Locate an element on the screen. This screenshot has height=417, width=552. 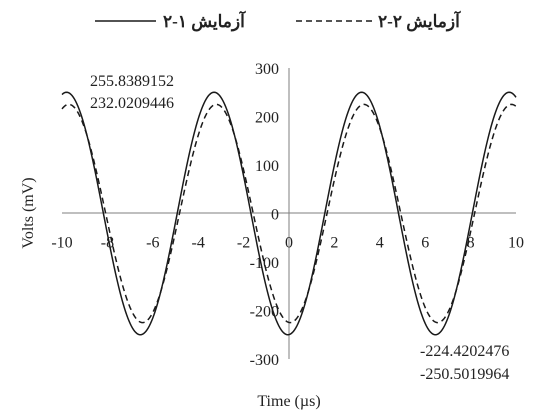
annotation-min-series-2: -224.4202476 is located at coordinates (464, 351).